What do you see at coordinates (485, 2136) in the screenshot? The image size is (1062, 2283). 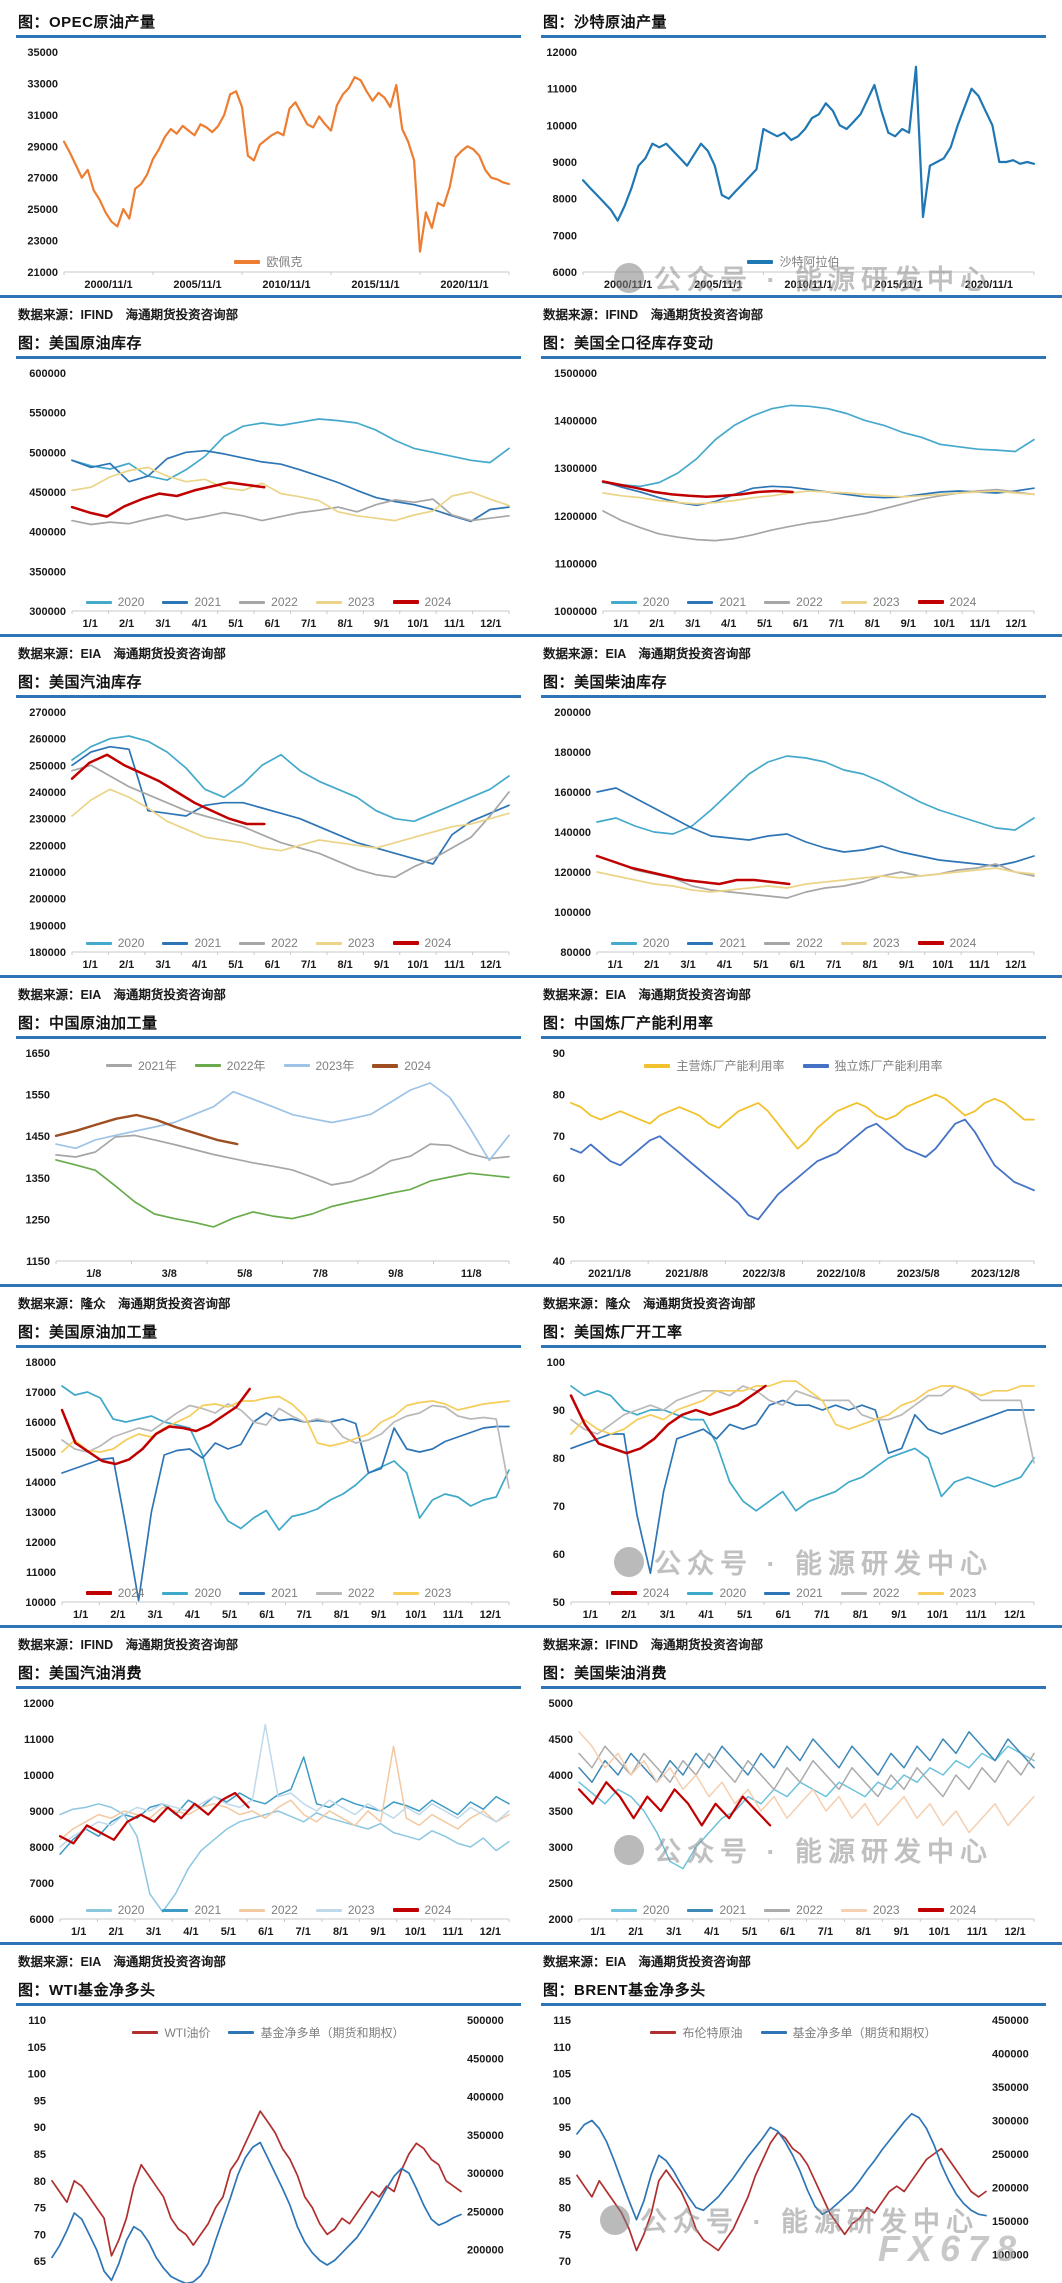 I see `y2-axis-tick: 350000` at bounding box center [485, 2136].